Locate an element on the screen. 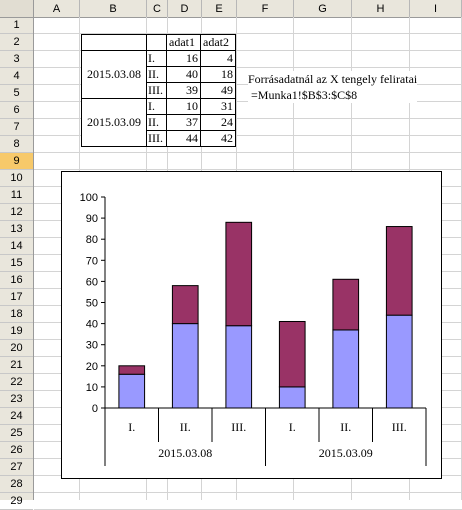  select-all-corner is located at coordinates (17, 9).